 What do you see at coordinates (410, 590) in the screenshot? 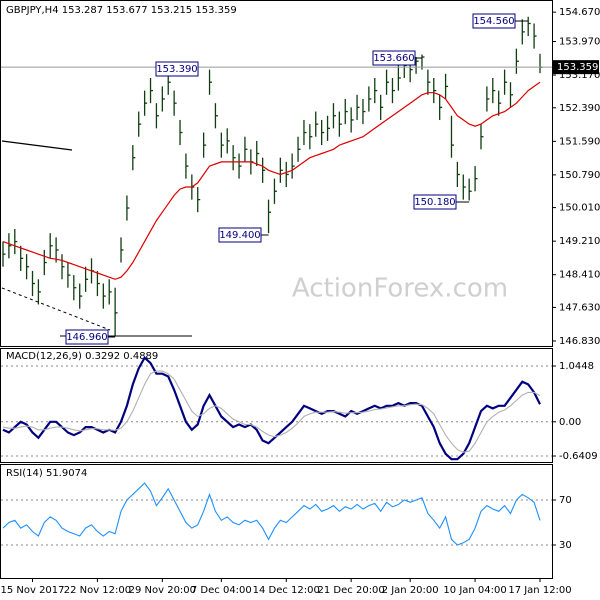
I see `x-tick-label: 2 Jan 20:00` at bounding box center [410, 590].